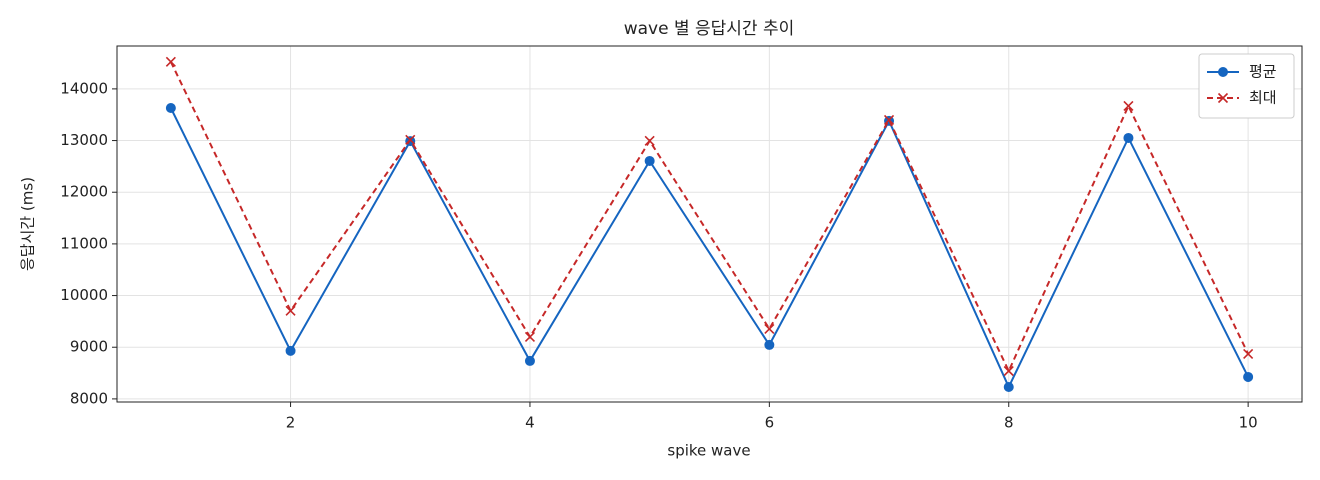  What do you see at coordinates (1263, 72) in the screenshot?
I see `legend-label: 평균` at bounding box center [1263, 72].